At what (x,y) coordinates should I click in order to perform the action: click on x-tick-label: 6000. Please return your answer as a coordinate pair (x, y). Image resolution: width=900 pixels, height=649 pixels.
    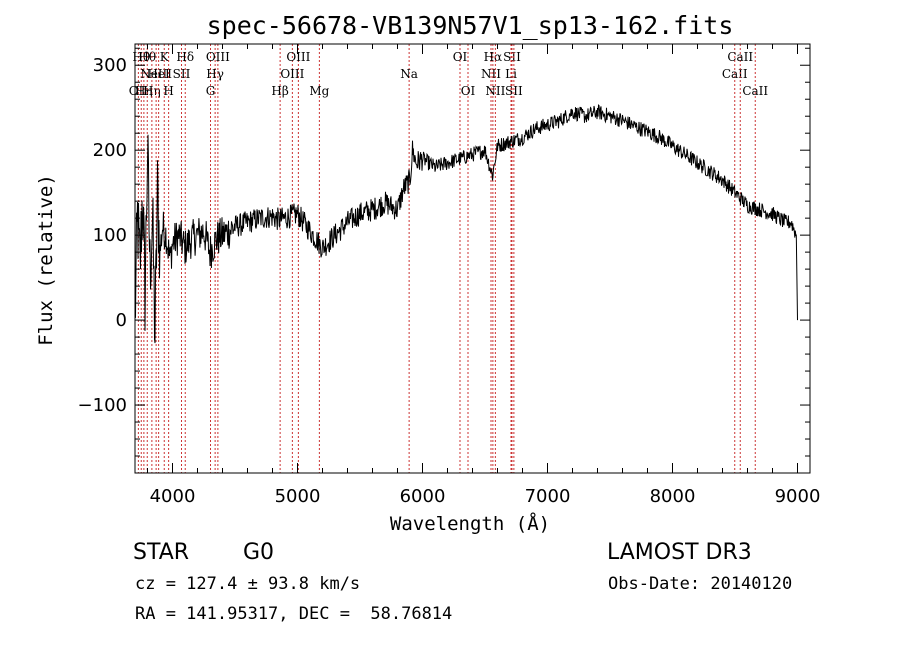
    Looking at the image, I should click on (423, 496).